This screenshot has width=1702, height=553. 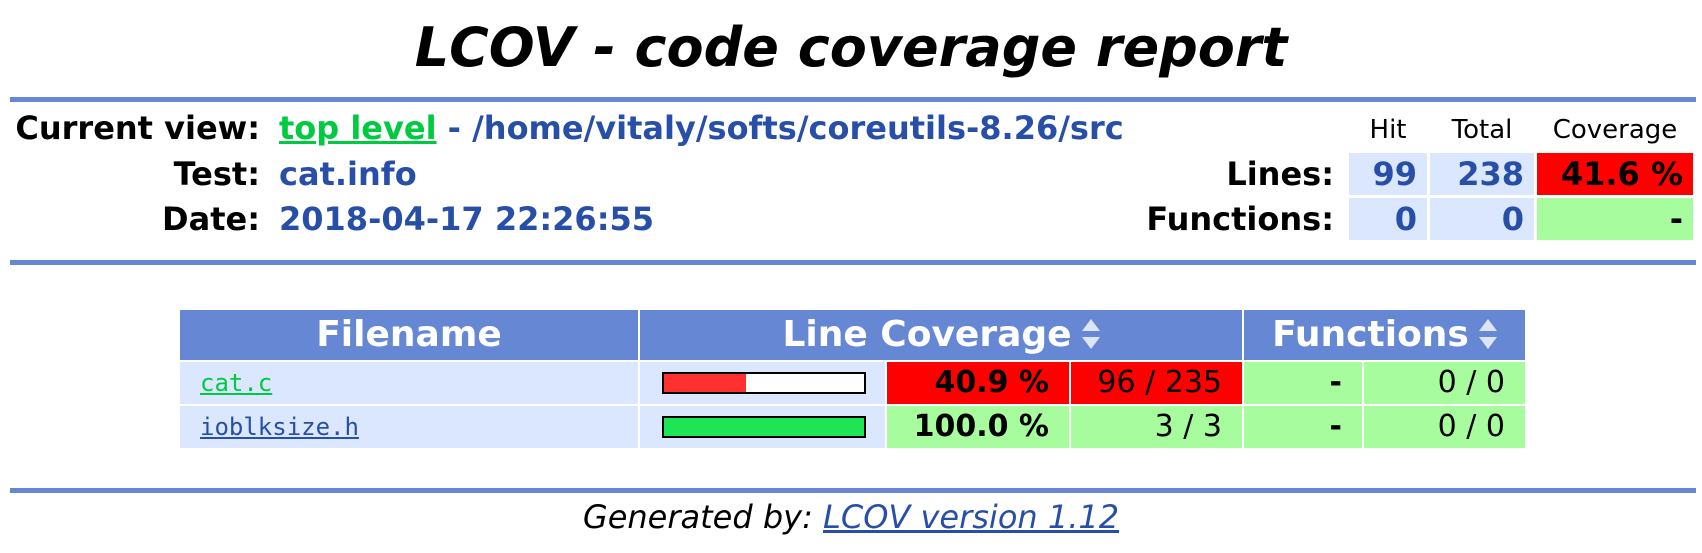 I want to click on footer-prefix: Generated by:, so click(x=703, y=517).